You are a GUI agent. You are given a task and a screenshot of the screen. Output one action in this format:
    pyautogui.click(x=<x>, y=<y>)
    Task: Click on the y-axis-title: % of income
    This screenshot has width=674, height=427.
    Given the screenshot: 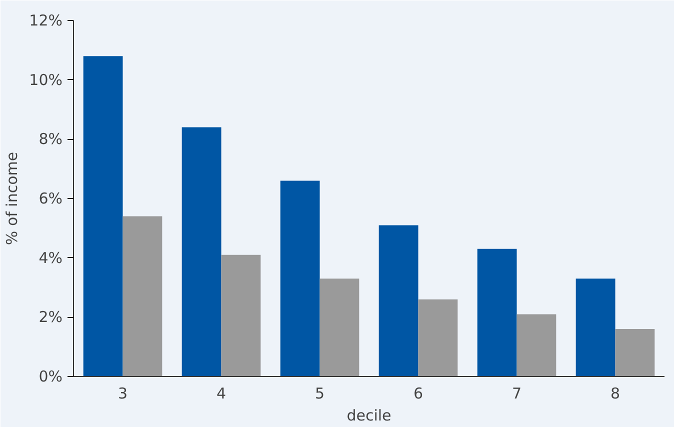 What is the action you would take?
    pyautogui.click(x=12, y=199)
    